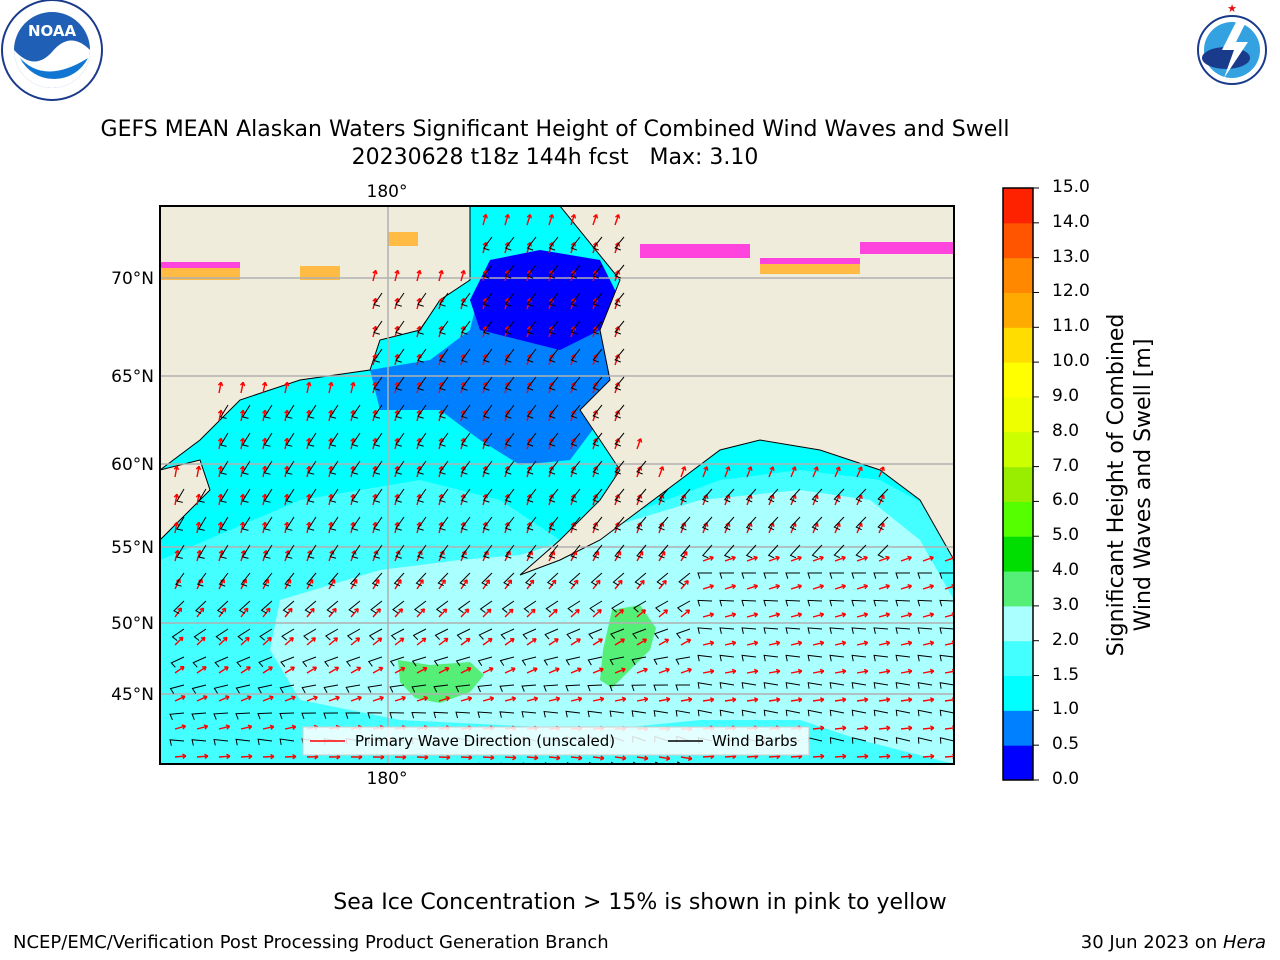  I want to click on colorbar-tick-label: 9.0, so click(1066, 395).